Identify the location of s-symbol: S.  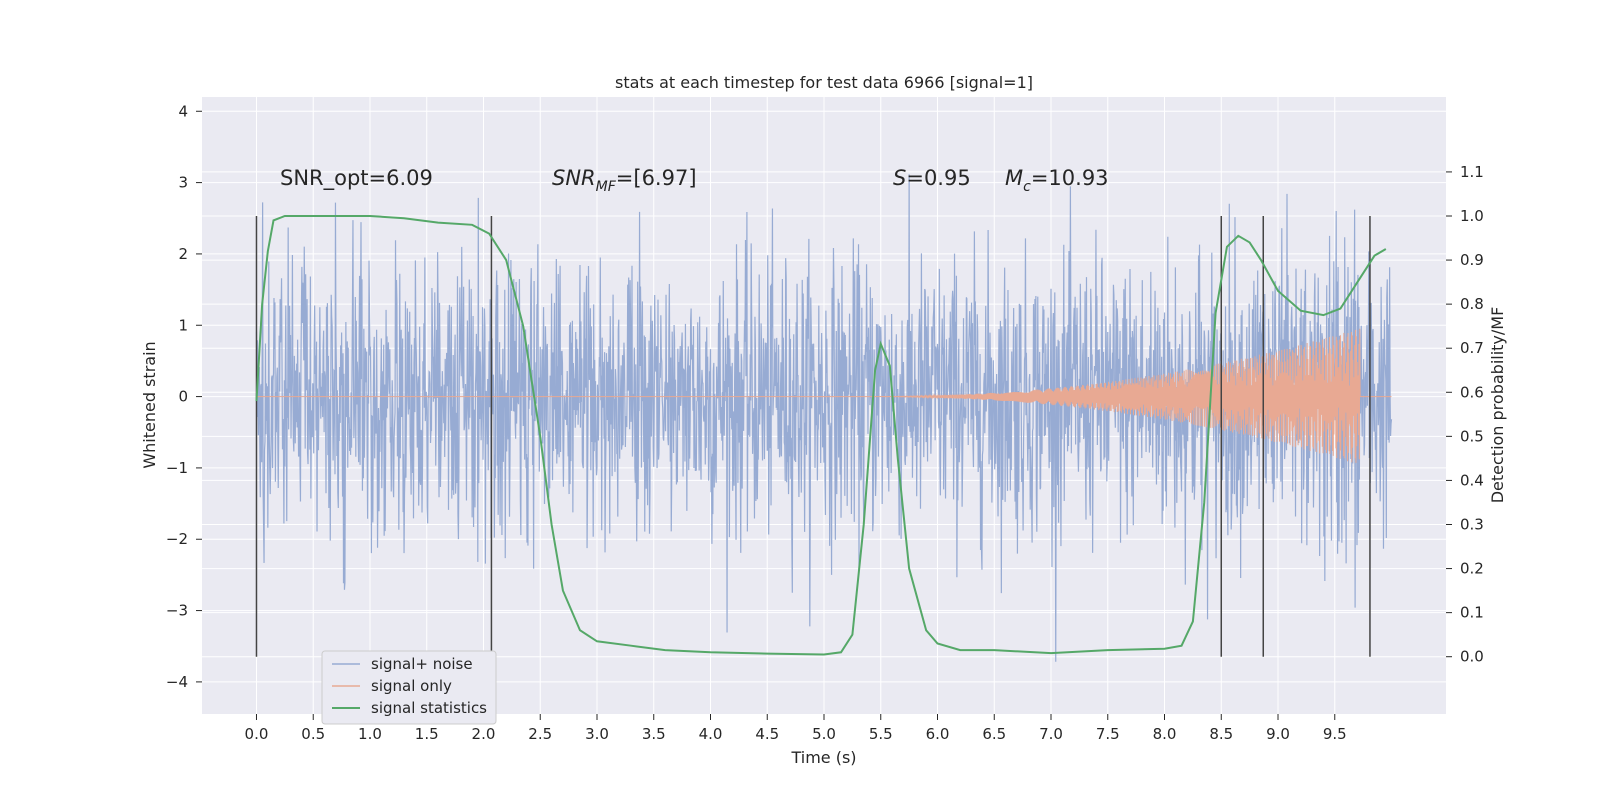
(899, 178).